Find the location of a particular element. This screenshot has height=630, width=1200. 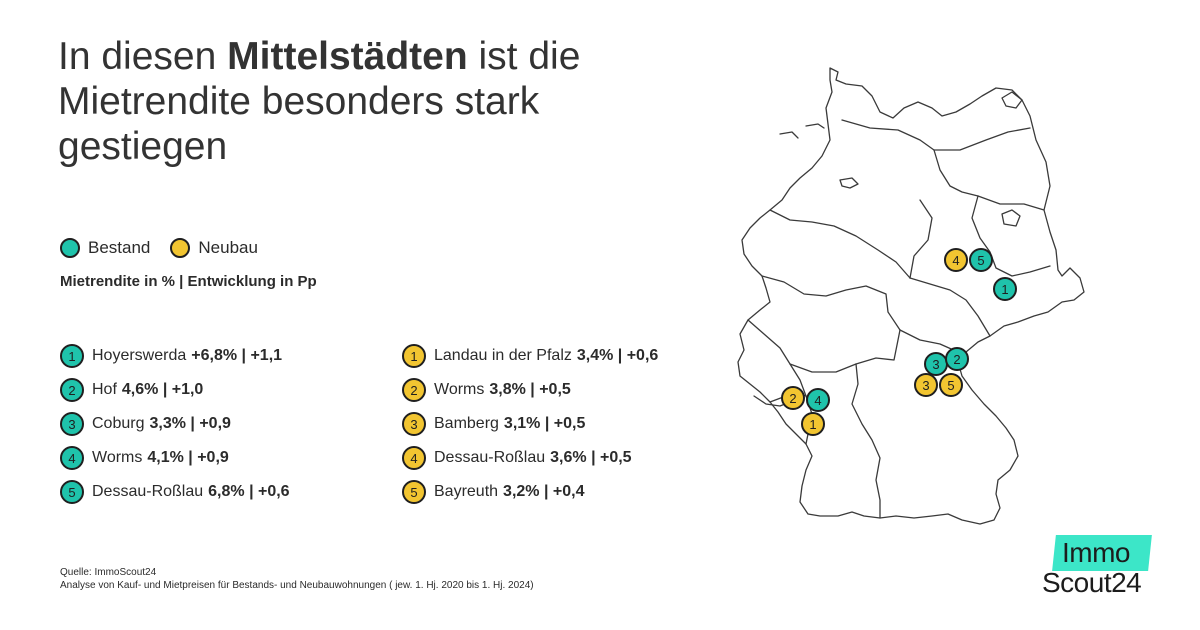

list-item: 1 Hoyerswerda +6,8% | +1,1 is located at coordinates (230, 356).